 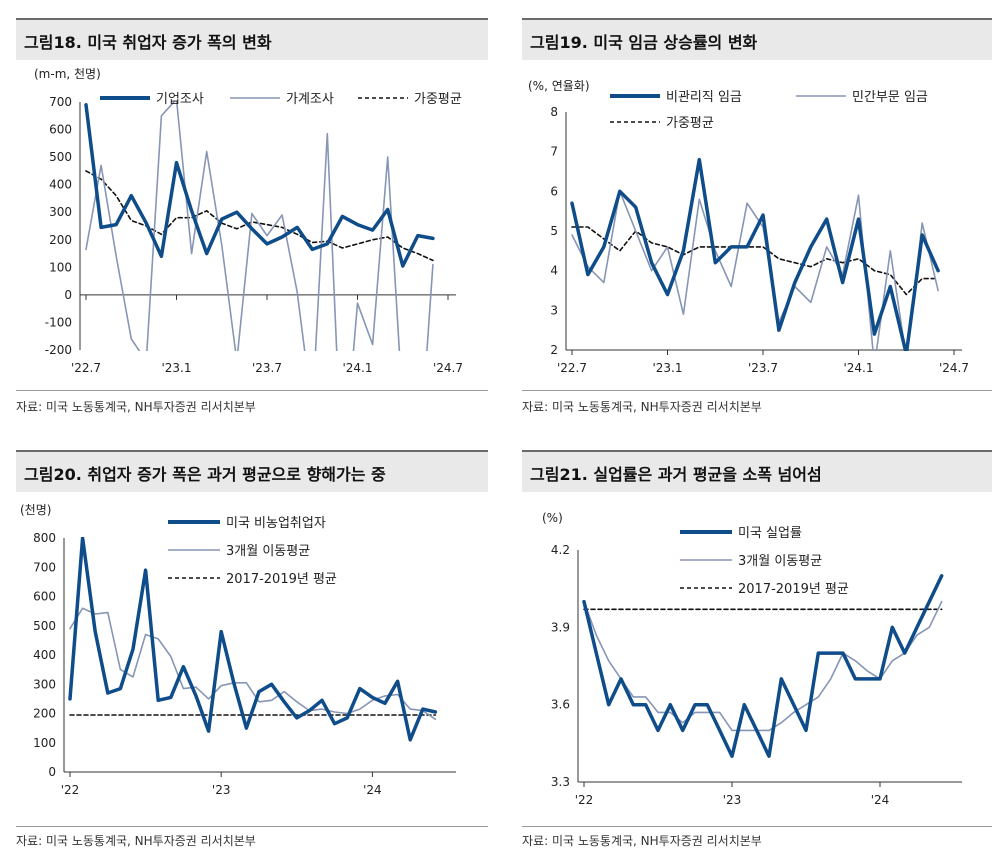 I want to click on figure-title-bar: 그림19. 미국 임금 상승률의 변화, so click(x=757, y=39).